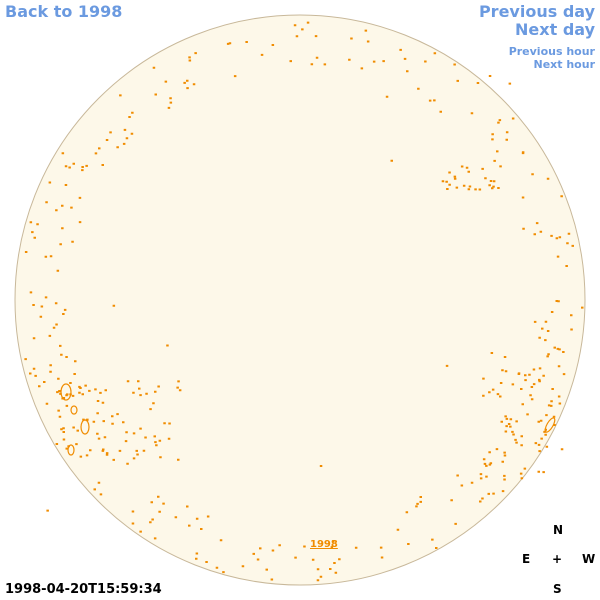  I want to click on previous-day-link: Previous day, so click(536, 11).